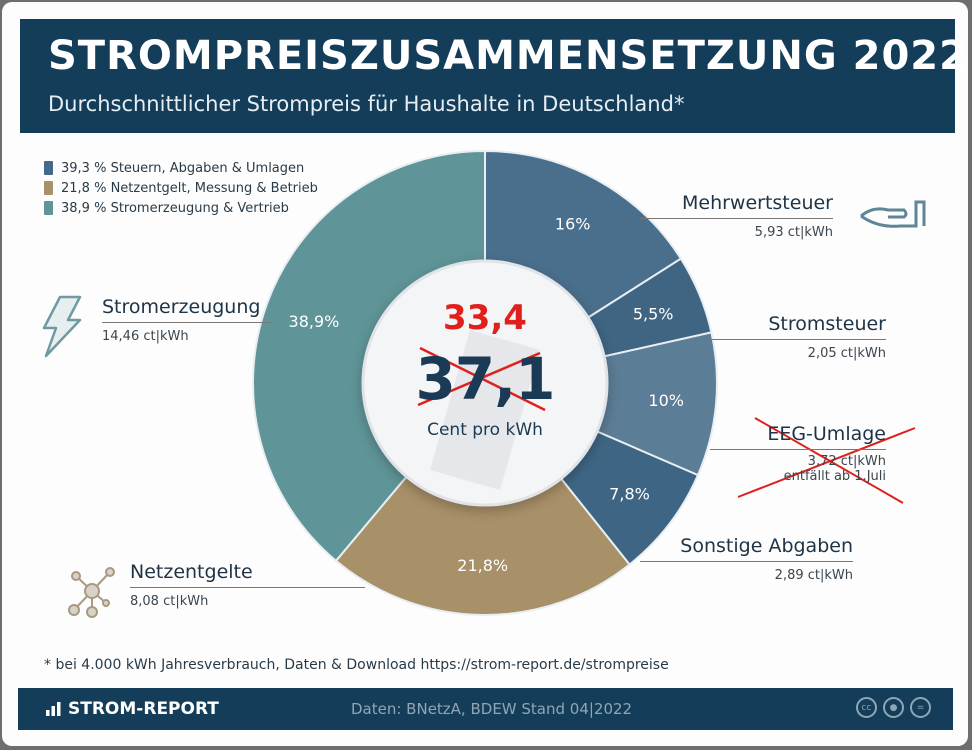 Image resolution: width=972 pixels, height=750 pixels. What do you see at coordinates (893, 214) in the screenshot?
I see `hand-coin-icon` at bounding box center [893, 214].